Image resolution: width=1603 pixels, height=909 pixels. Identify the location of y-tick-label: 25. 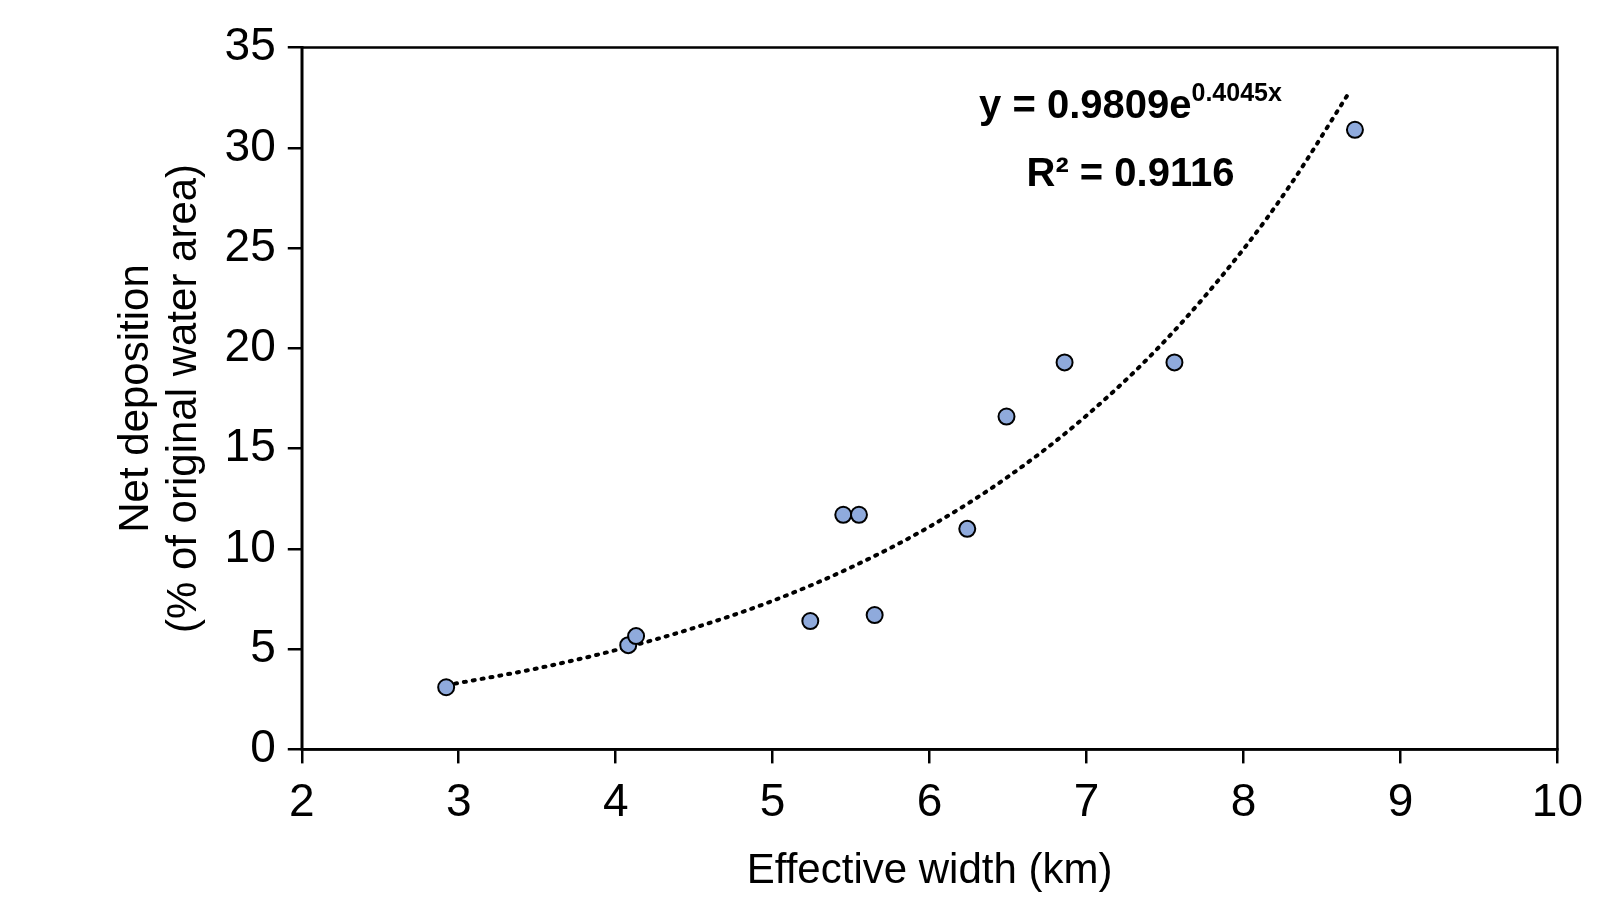
(250, 244).